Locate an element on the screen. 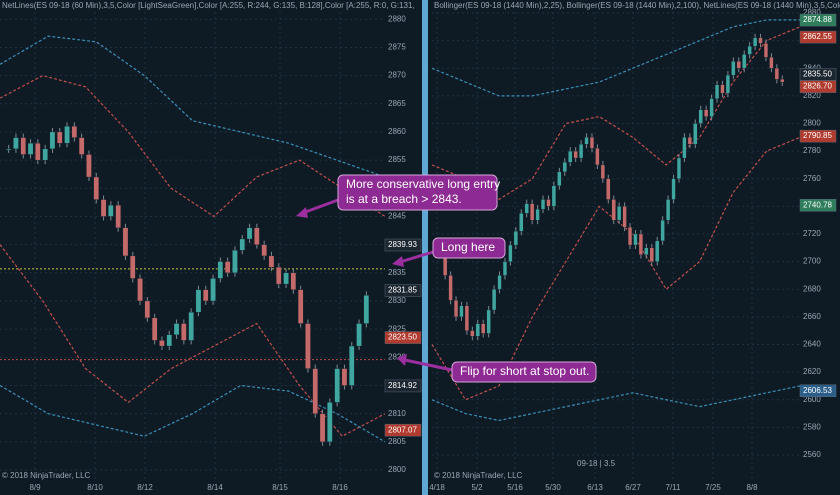  y-tick-label: 2800 is located at coordinates (397, 469).